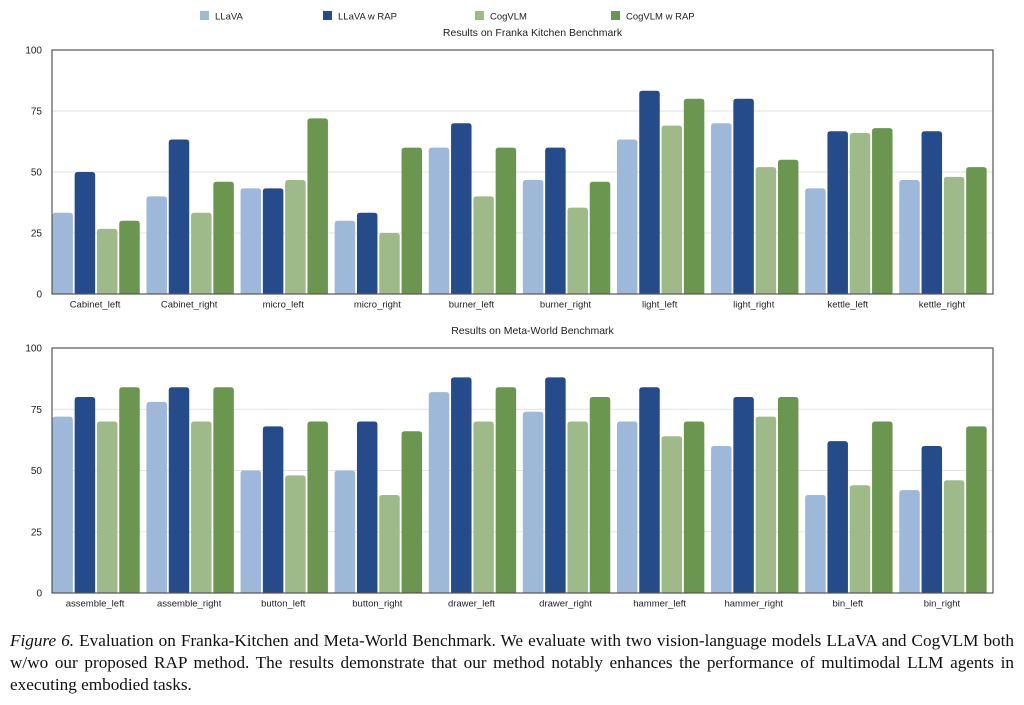 Image resolution: width=1024 pixels, height=705 pixels. I want to click on bar-kettle-left-cogvlm: CogVLM kettle_left: 66, so click(860, 213).